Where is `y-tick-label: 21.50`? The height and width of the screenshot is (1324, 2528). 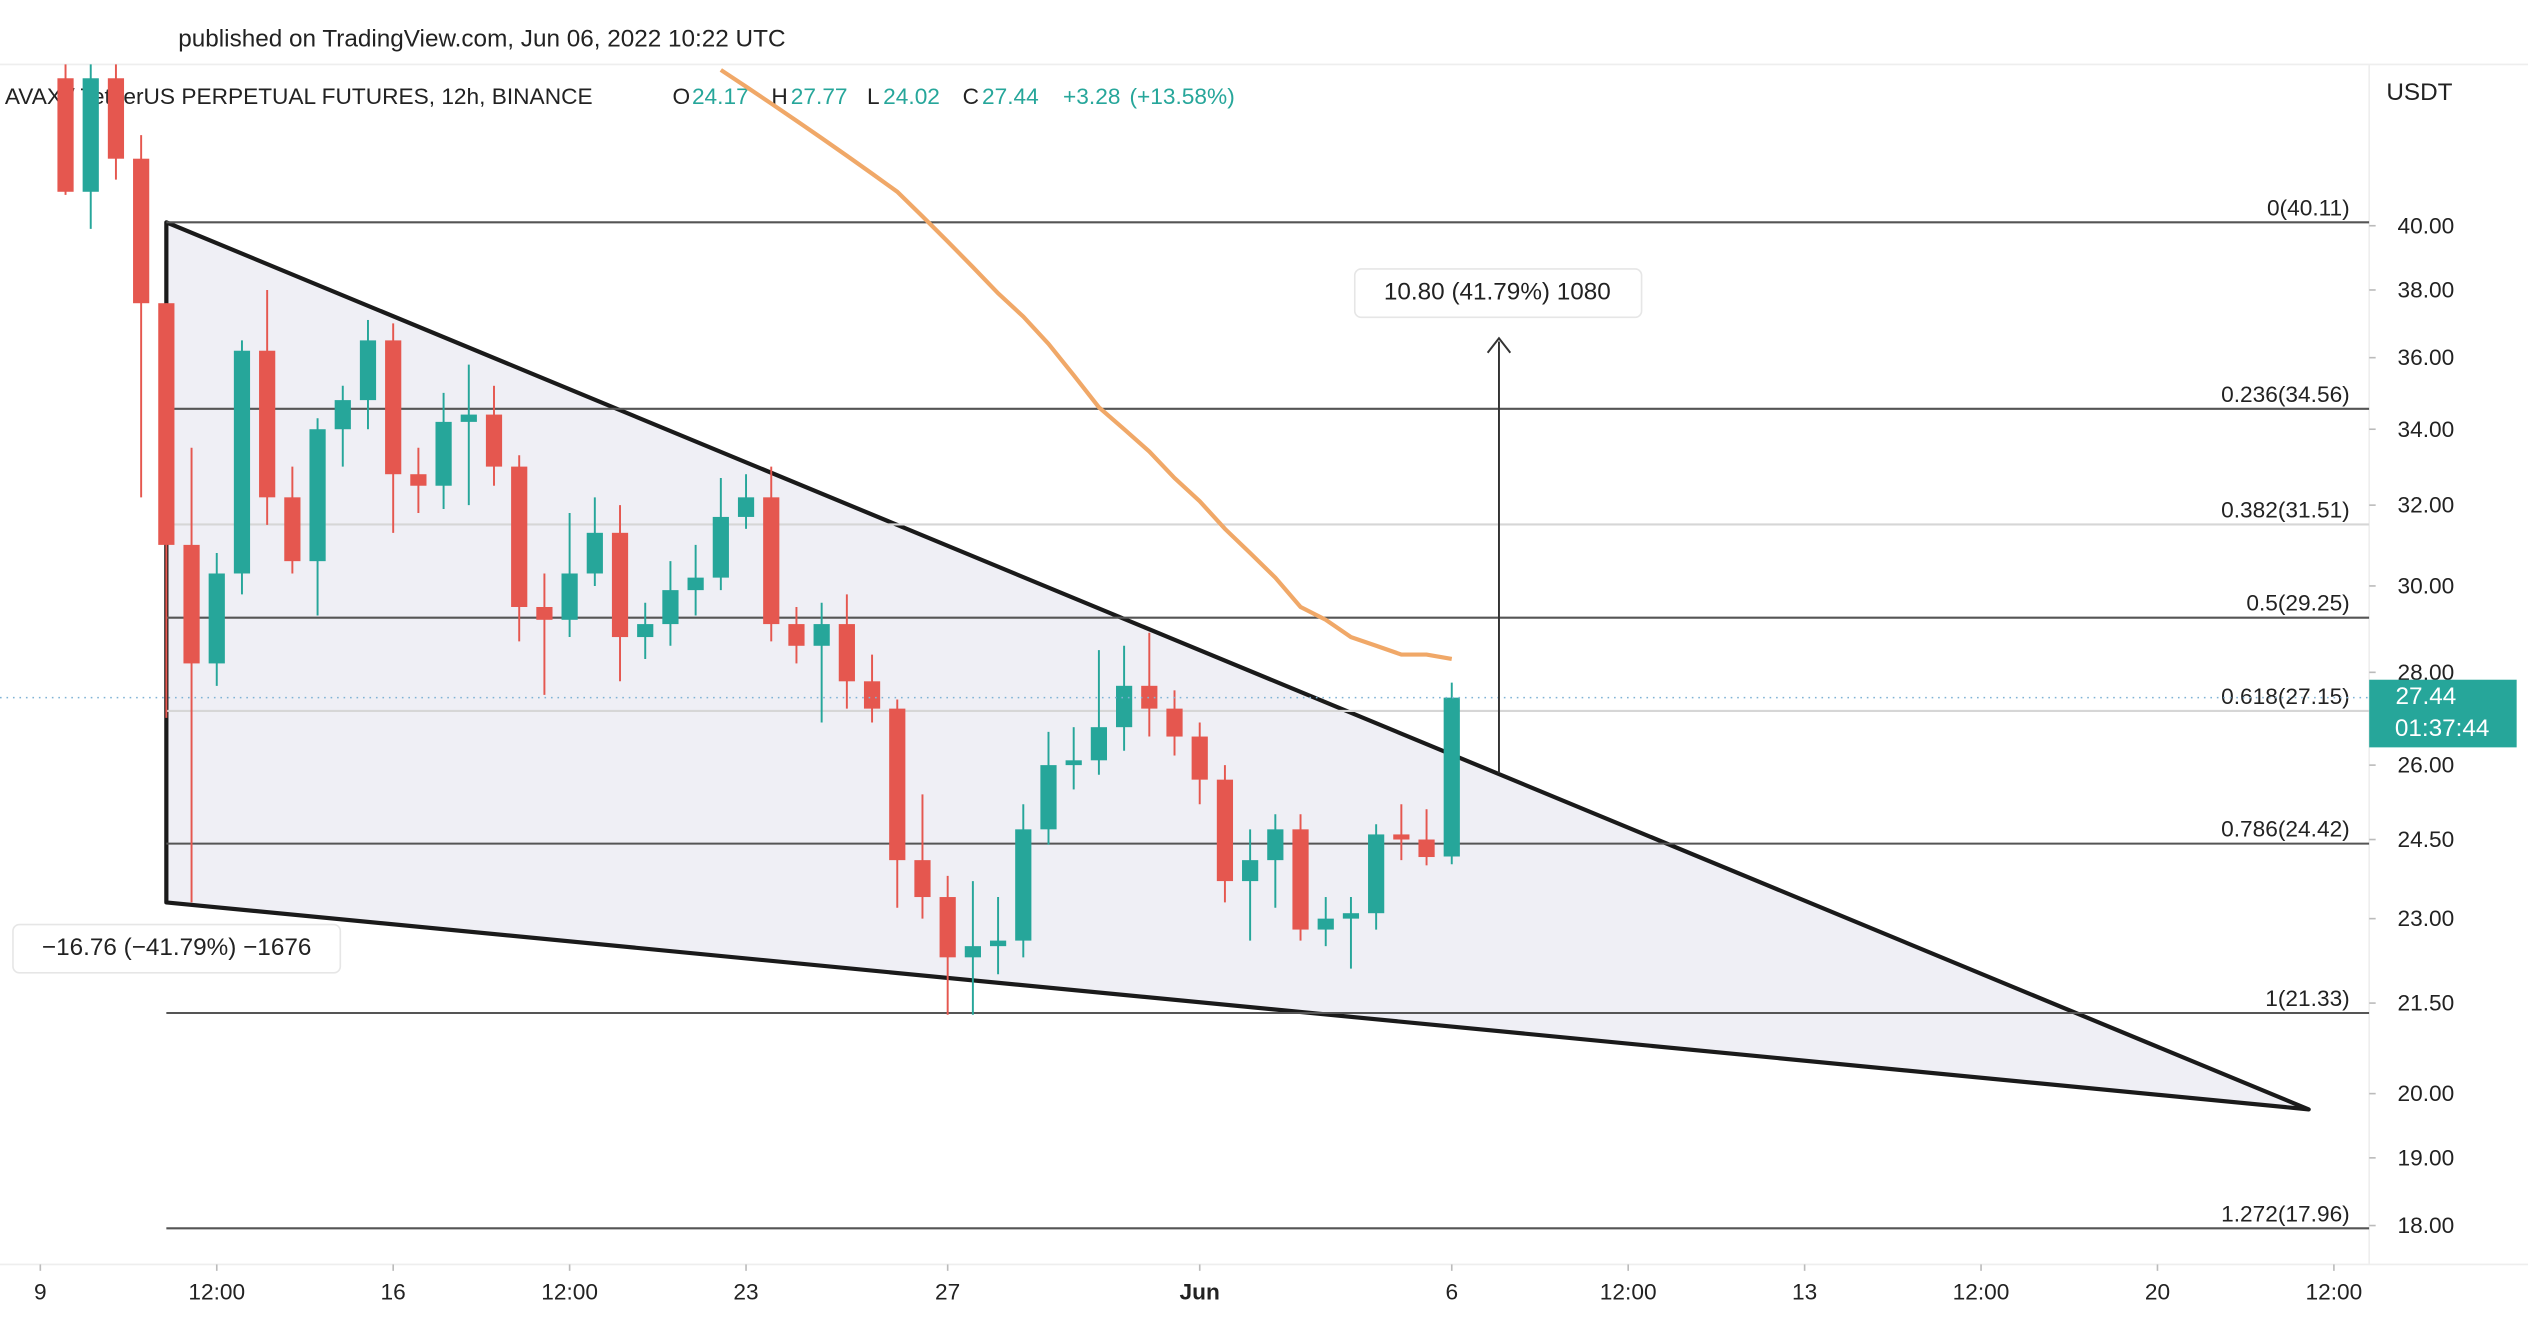
y-tick-label: 21.50 is located at coordinates (2426, 1003).